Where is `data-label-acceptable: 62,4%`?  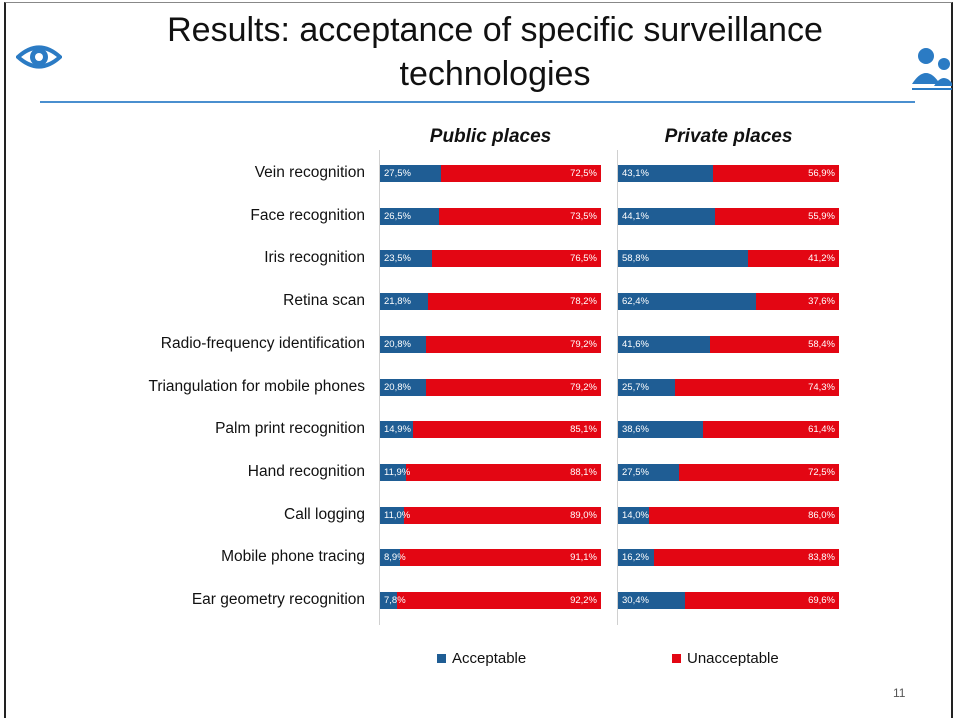 data-label-acceptable: 62,4% is located at coordinates (635, 302).